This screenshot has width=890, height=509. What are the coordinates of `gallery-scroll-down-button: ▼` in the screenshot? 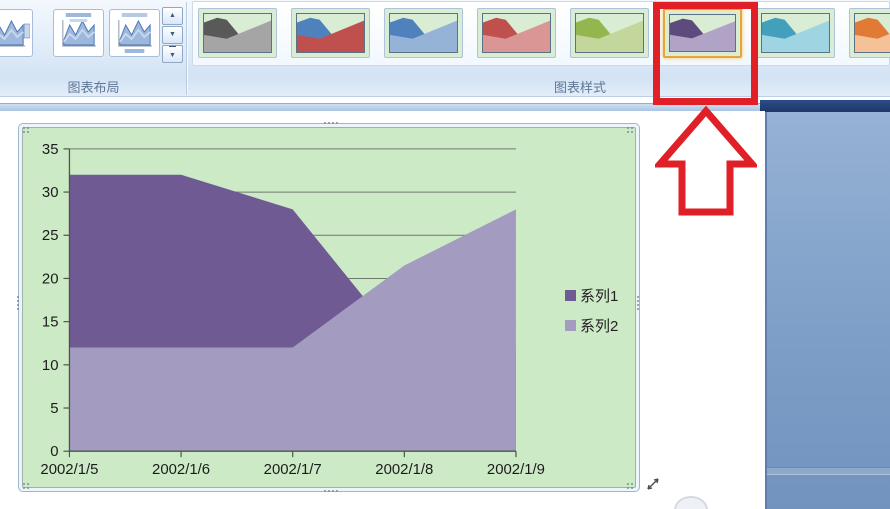 It's located at (172, 35).